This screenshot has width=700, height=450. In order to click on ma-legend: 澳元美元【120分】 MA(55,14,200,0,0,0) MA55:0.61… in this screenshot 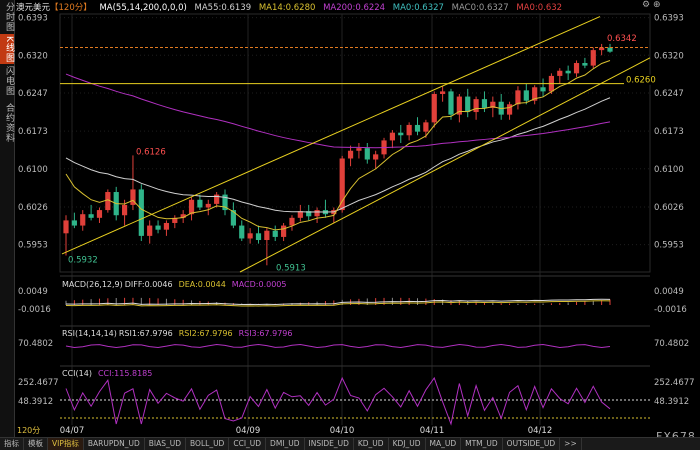, I will do `click(291, 7)`.